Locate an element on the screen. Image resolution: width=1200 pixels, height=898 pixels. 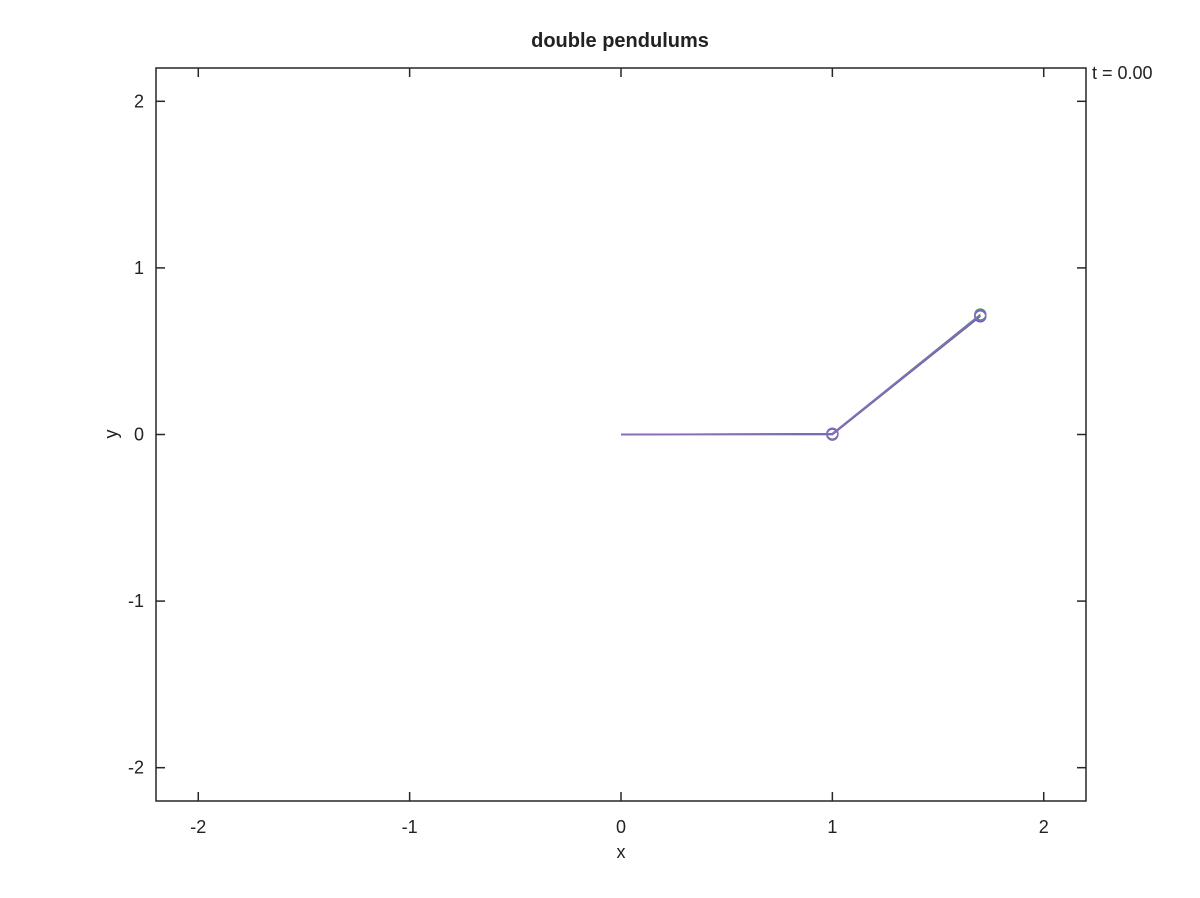
x-tick-label: 2 is located at coordinates (1044, 827).